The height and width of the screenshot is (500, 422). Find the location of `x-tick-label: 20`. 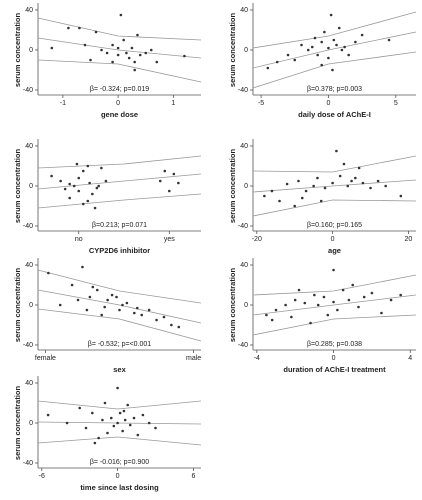

x-tick-label: 20 is located at coordinates (409, 239).